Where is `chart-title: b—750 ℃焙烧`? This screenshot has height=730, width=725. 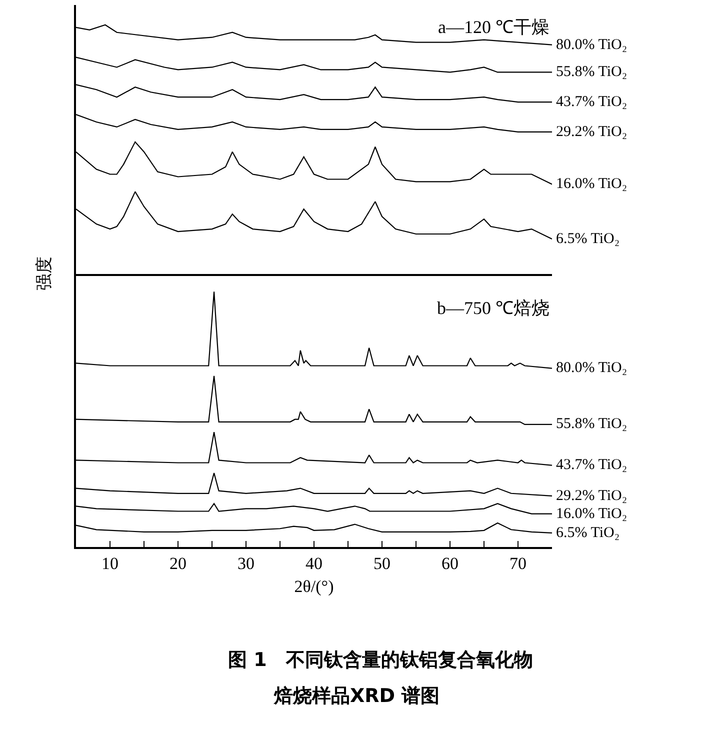 chart-title: b—750 ℃焙烧 is located at coordinates (493, 308).